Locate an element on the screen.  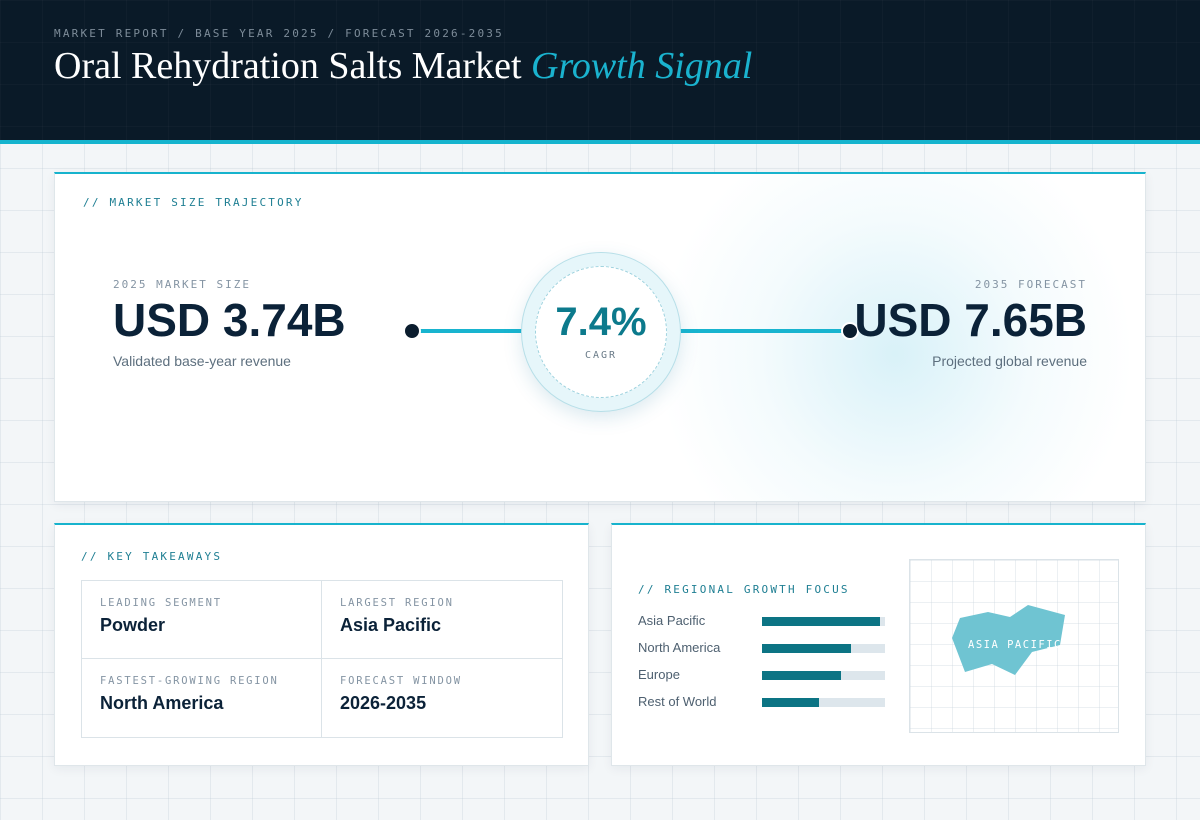
map-region-label: ASIA PACIFIC is located at coordinates (1015, 645).